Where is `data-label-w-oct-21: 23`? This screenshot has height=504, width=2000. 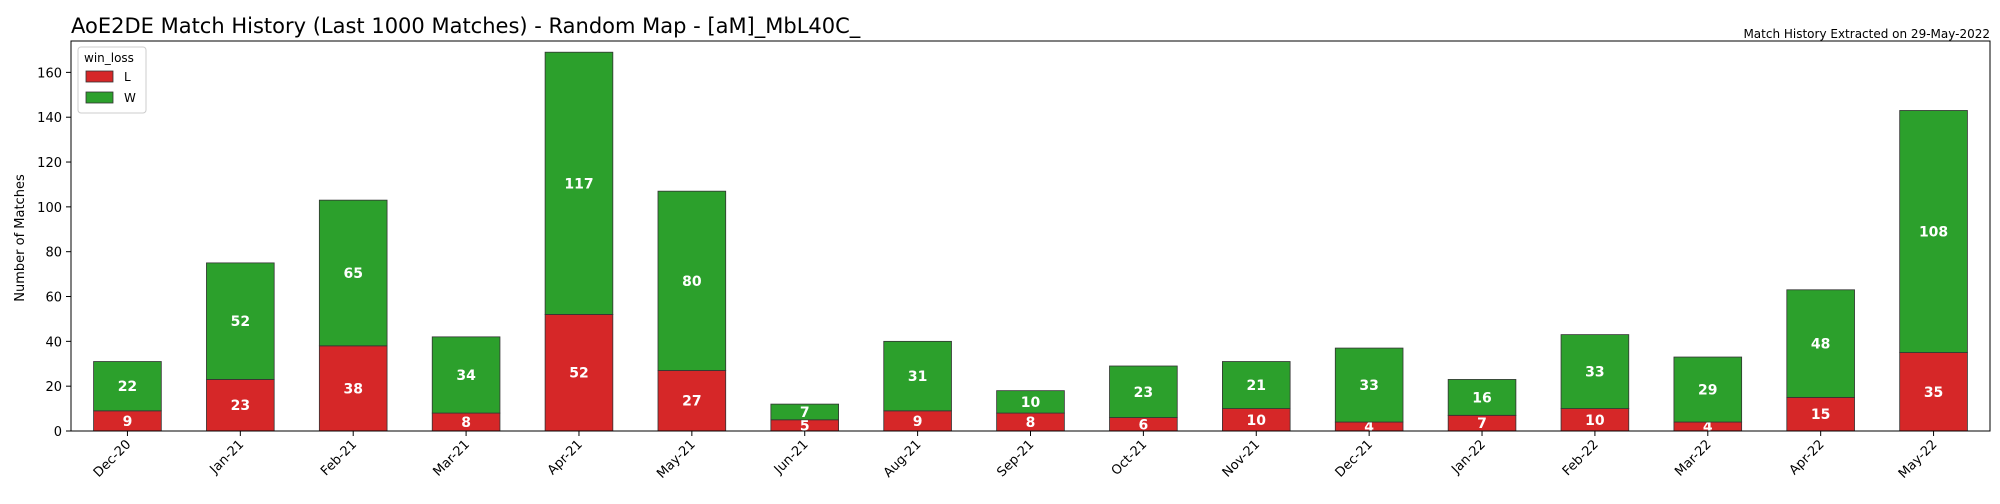
data-label-w-oct-21: 23 is located at coordinates (1143, 393).